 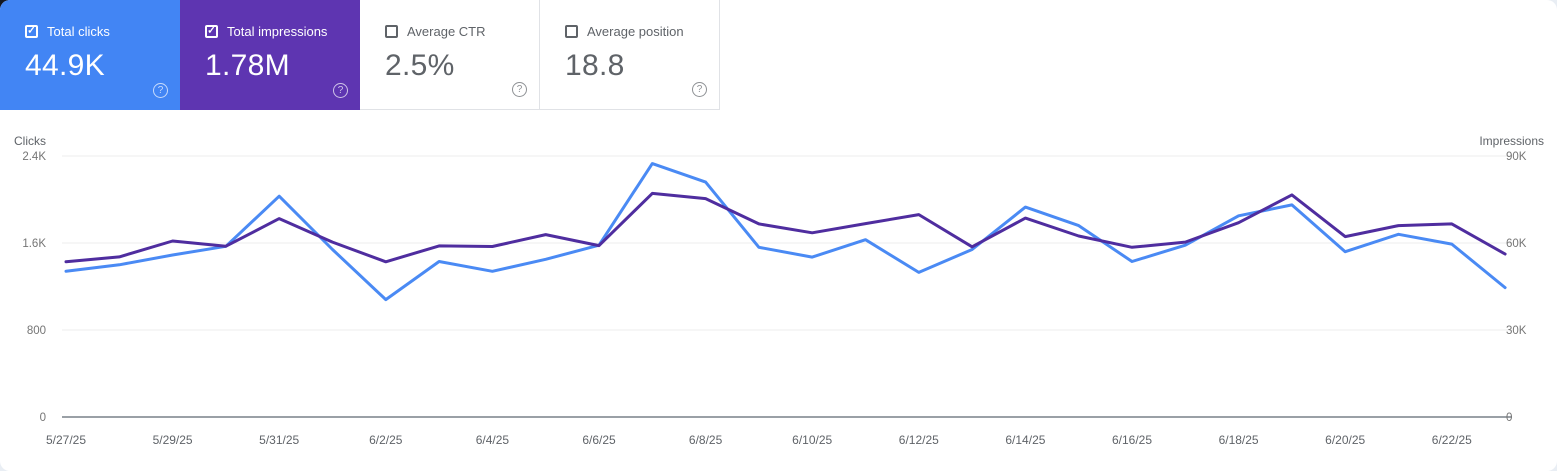 I want to click on x-axis-label: 6/14/25, so click(x=1025, y=440).